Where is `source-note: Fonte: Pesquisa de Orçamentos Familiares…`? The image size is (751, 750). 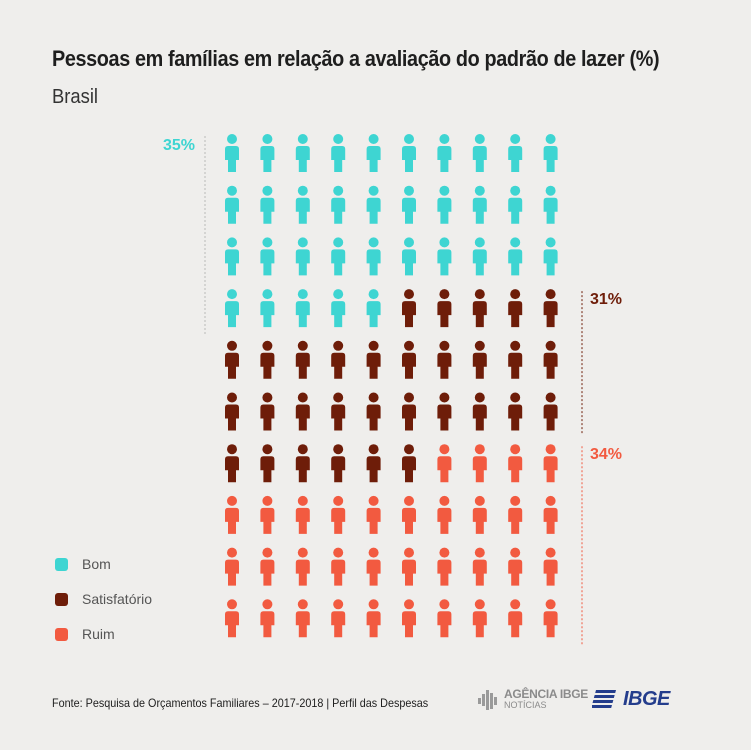 source-note: Fonte: Pesquisa de Orçamentos Familiares… is located at coordinates (240, 703).